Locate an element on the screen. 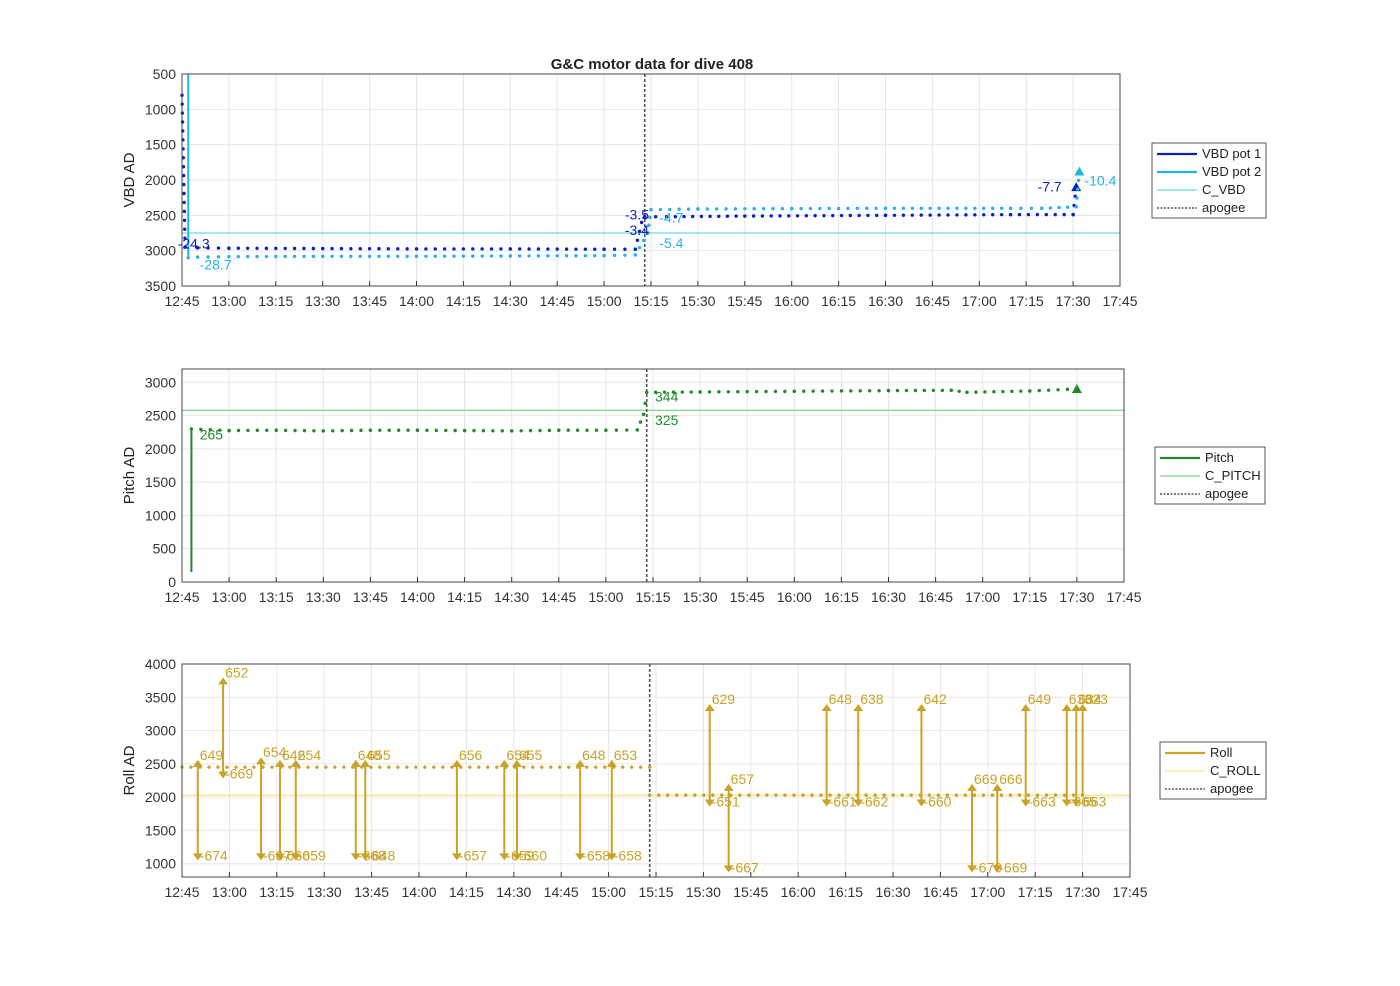 Image resolution: width=1400 pixels, height=986 pixels. x-tick-label: 16:30 is located at coordinates (888, 597).